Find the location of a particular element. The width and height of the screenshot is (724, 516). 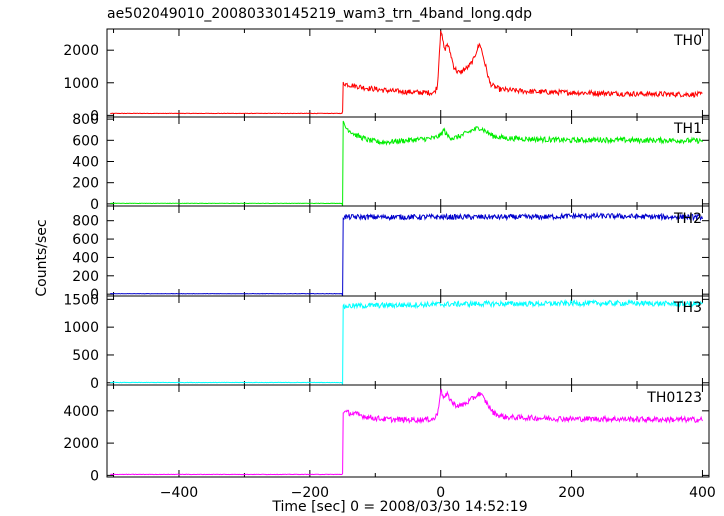

x-tick-label: −200 is located at coordinates (310, 493).